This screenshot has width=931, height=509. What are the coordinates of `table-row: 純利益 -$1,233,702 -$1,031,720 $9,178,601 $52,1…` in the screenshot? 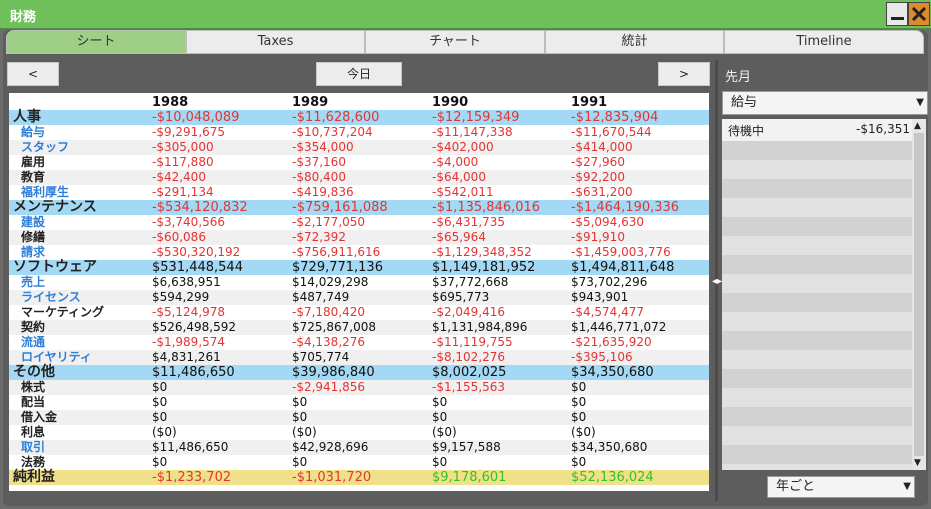 It's located at (359, 477).